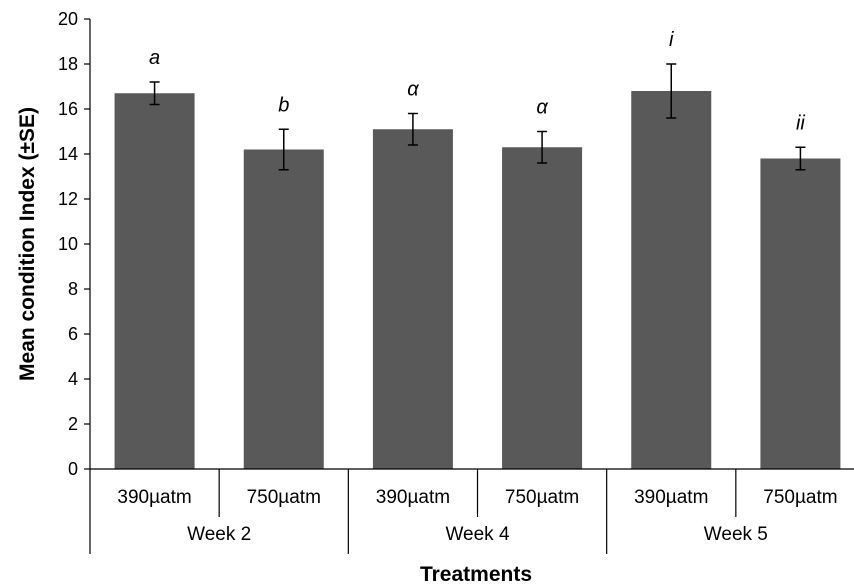  Describe the element at coordinates (68, 199) in the screenshot. I see `y-tick-label: 12` at that location.